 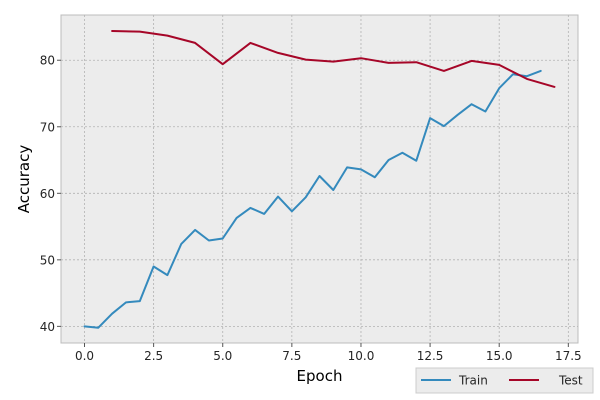 What do you see at coordinates (24, 179) in the screenshot?
I see `y-axis-title: Accuracy` at bounding box center [24, 179].